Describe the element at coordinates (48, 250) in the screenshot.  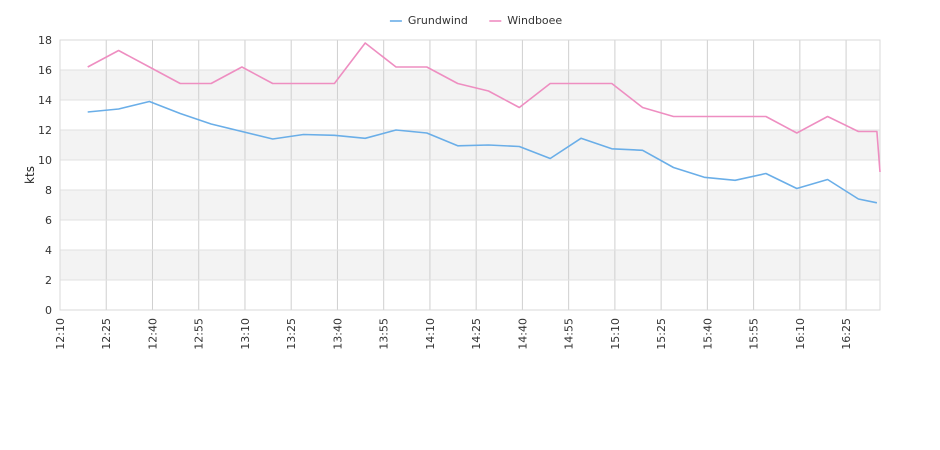
I see `y-tick-label: 4` at that location.